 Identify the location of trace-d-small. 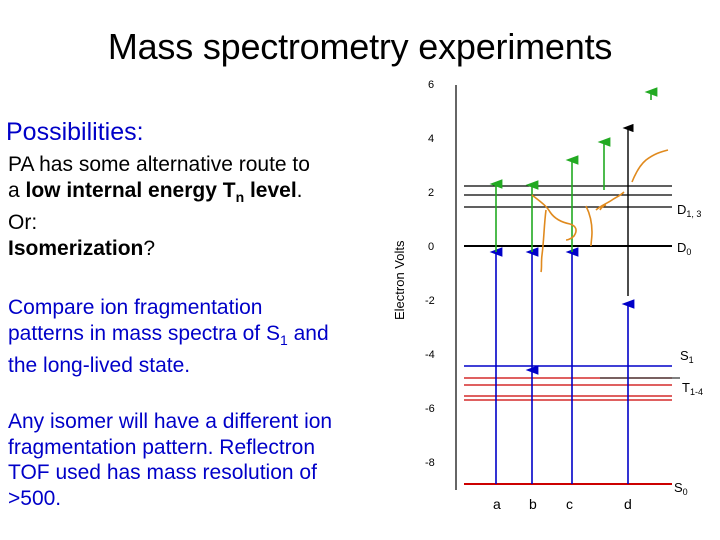
(603, 207).